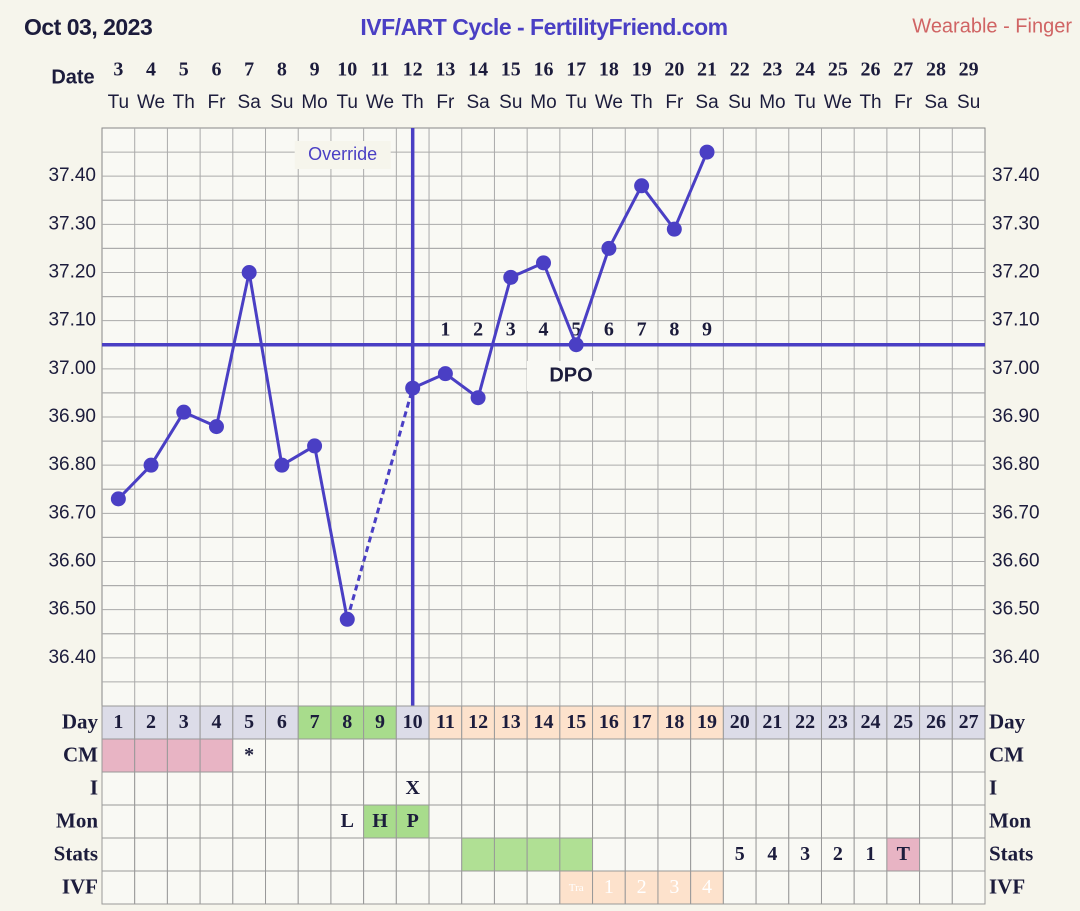 Image resolution: width=1080 pixels, height=911 pixels. Describe the element at coordinates (216, 70) in the screenshot. I see `date-label: 6` at that location.